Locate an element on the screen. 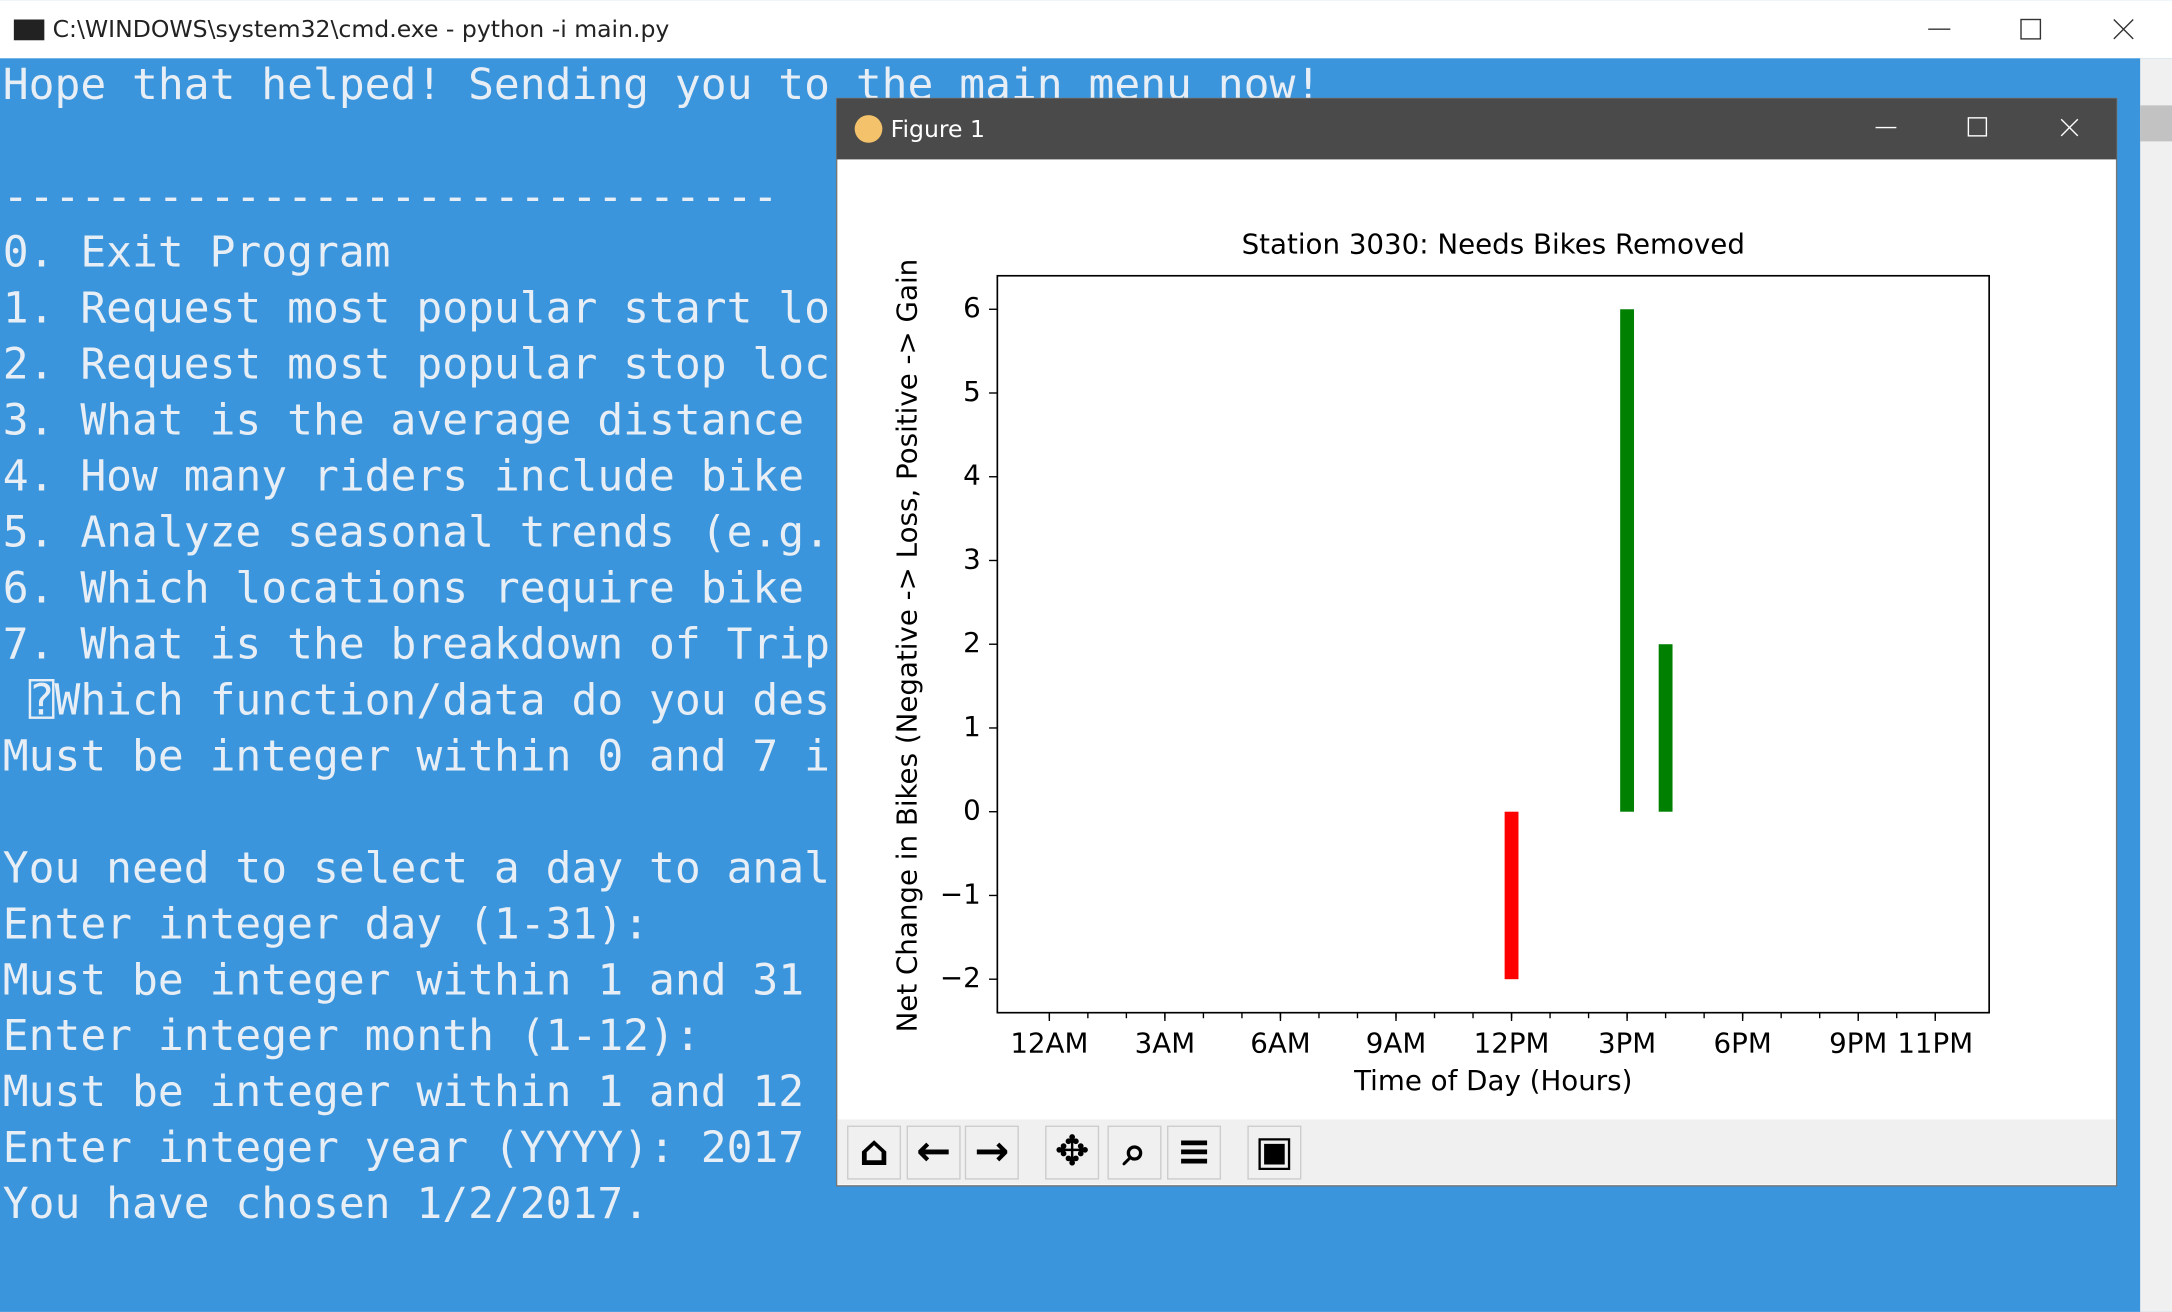 Image resolution: width=2172 pixels, height=1312 pixels. toolbar-icon: ⌂ is located at coordinates (874, 1150).